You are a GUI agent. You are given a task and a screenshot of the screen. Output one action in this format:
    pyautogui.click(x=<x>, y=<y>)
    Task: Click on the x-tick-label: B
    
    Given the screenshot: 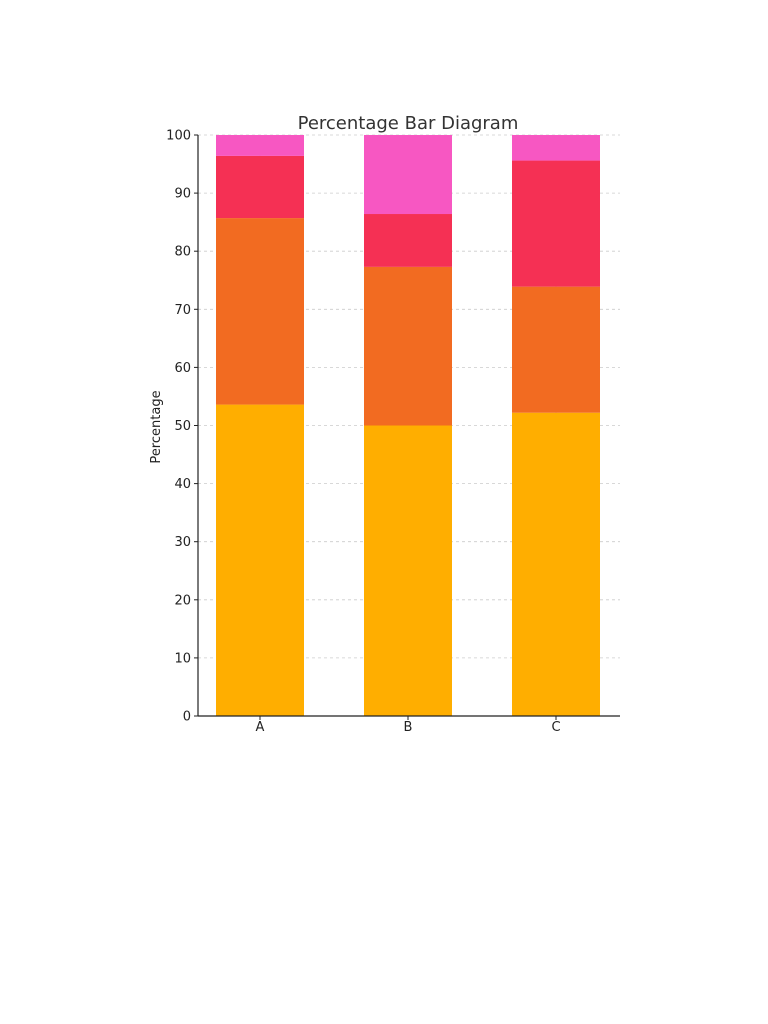 What is the action you would take?
    pyautogui.click(x=408, y=727)
    